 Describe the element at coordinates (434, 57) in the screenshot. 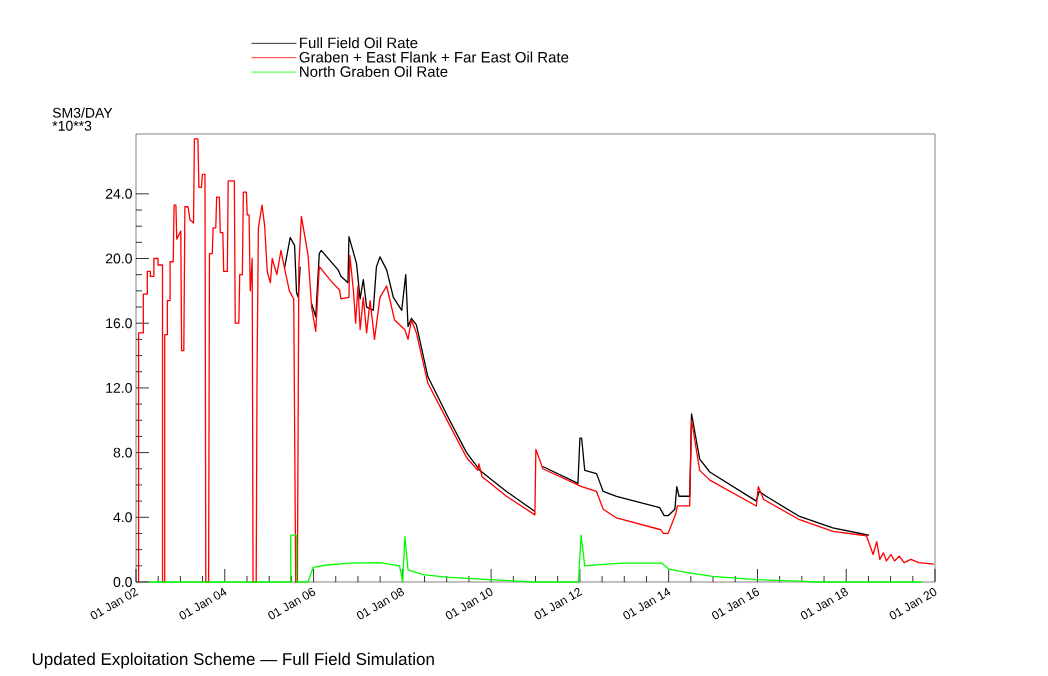

I see `legend-label: Graben + East Flank + Far East Oil Rate` at that location.